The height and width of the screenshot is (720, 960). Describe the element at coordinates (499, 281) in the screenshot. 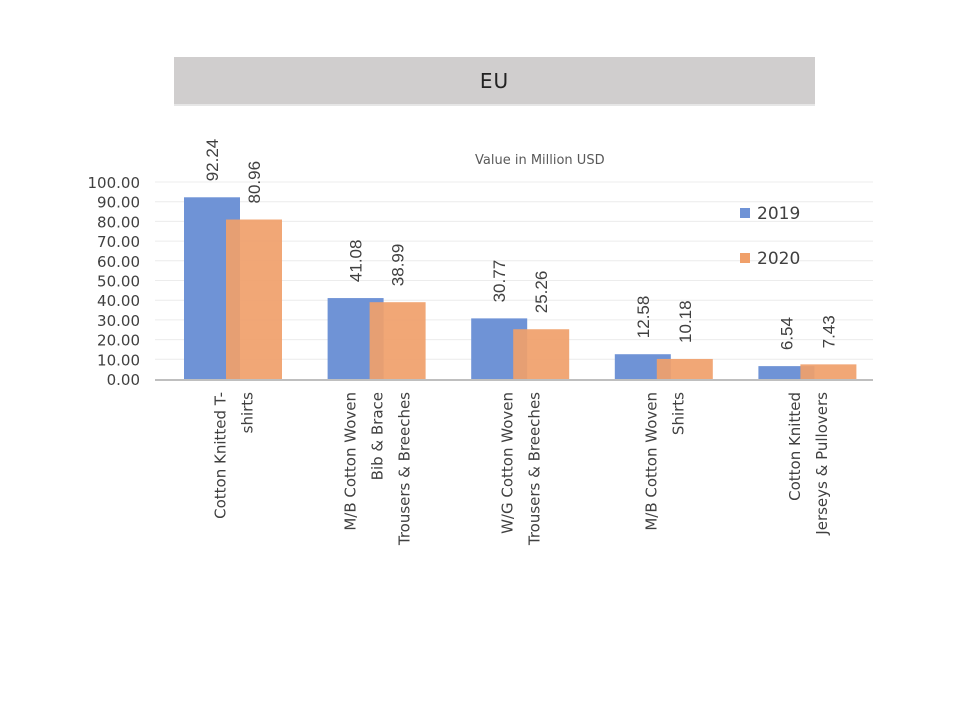

I see `data-label: 30.77` at that location.